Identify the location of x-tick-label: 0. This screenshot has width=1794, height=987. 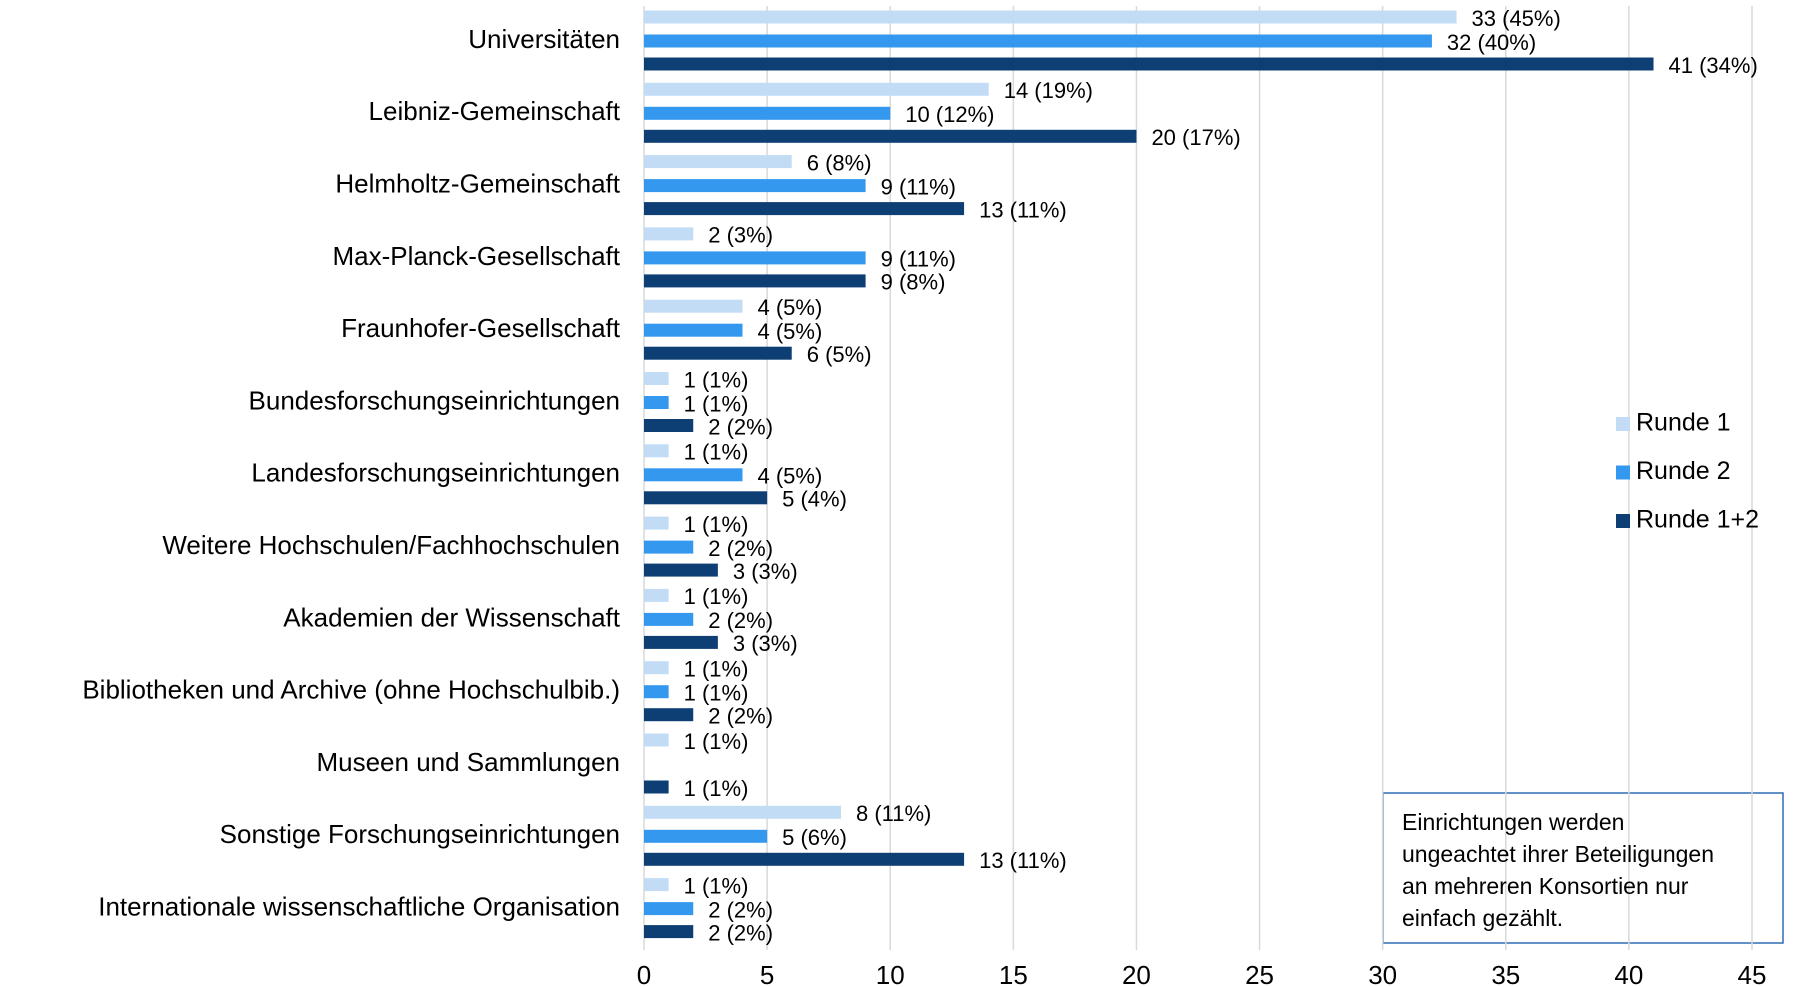
(644, 973).